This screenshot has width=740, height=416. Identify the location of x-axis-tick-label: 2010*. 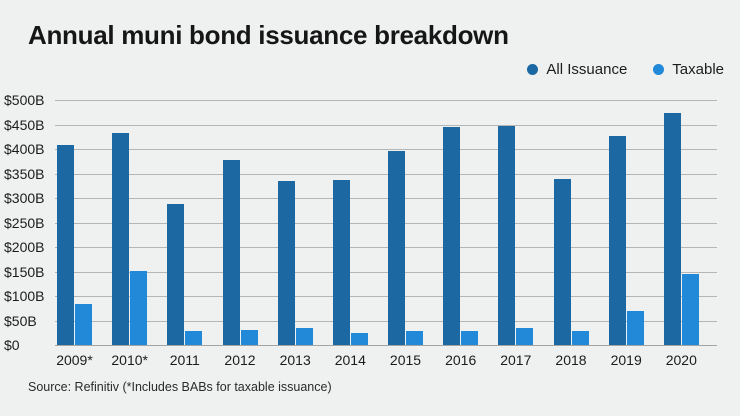
(129, 360).